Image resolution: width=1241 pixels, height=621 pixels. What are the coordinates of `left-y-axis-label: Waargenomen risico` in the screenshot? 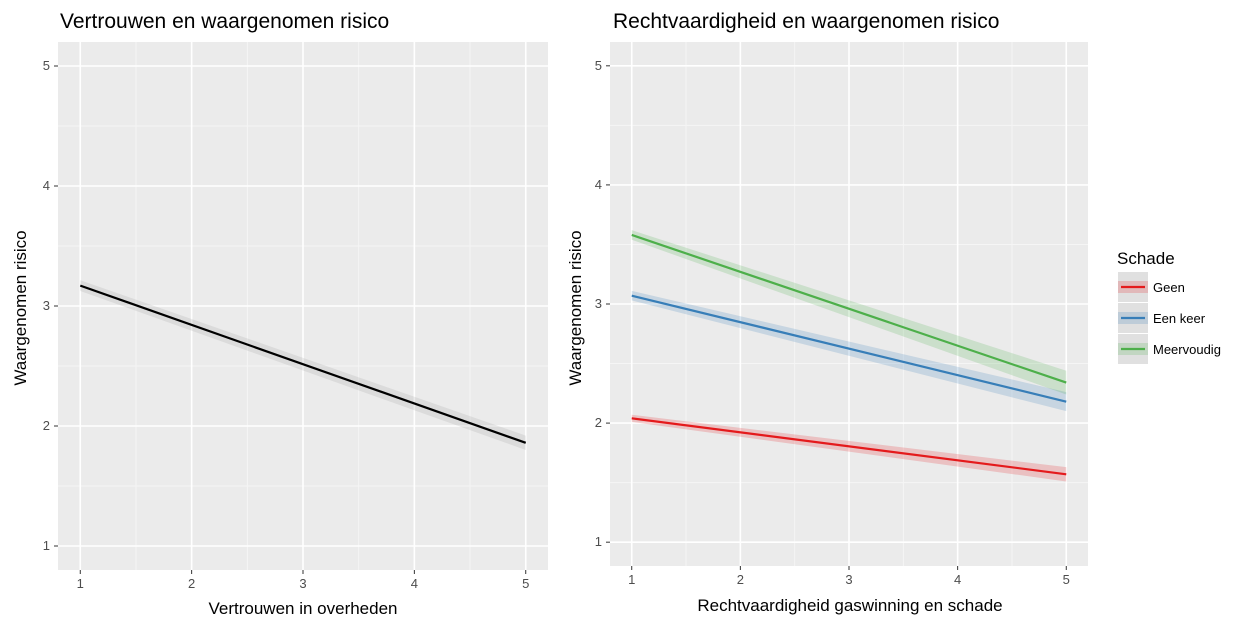 It's located at (20, 307).